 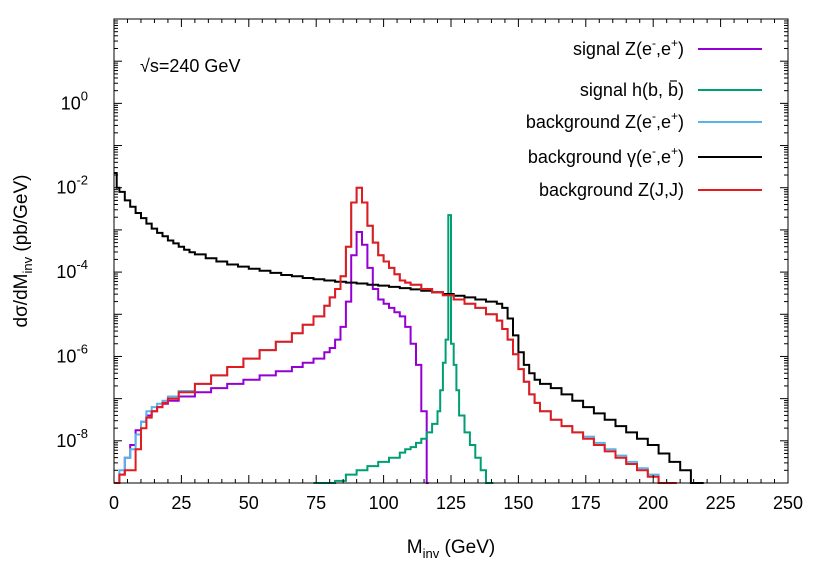 I want to click on x-tick-label: 150, so click(x=518, y=503).